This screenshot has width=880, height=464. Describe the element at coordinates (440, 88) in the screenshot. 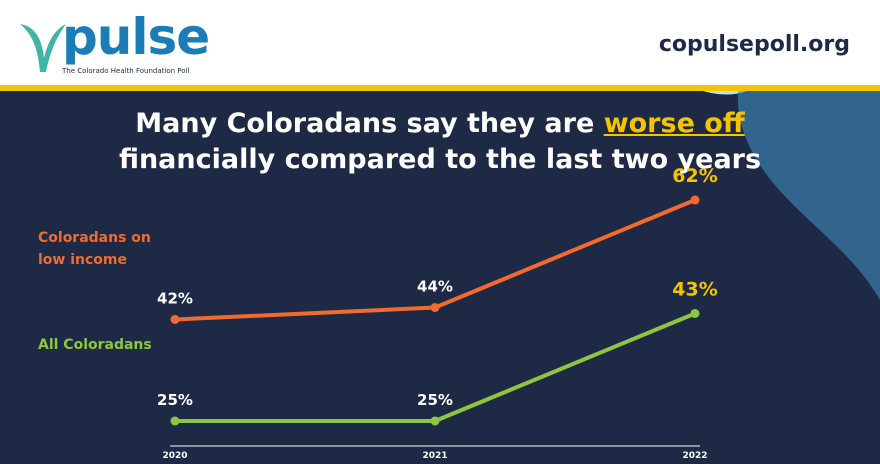

I see `stripe` at that location.